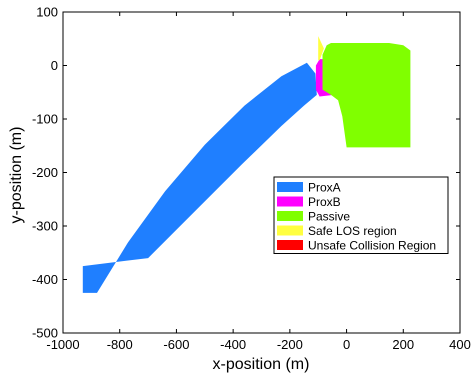  Describe the element at coordinates (290, 245) in the screenshot. I see `legend-swatch-unsafe-collision-region` at that location.